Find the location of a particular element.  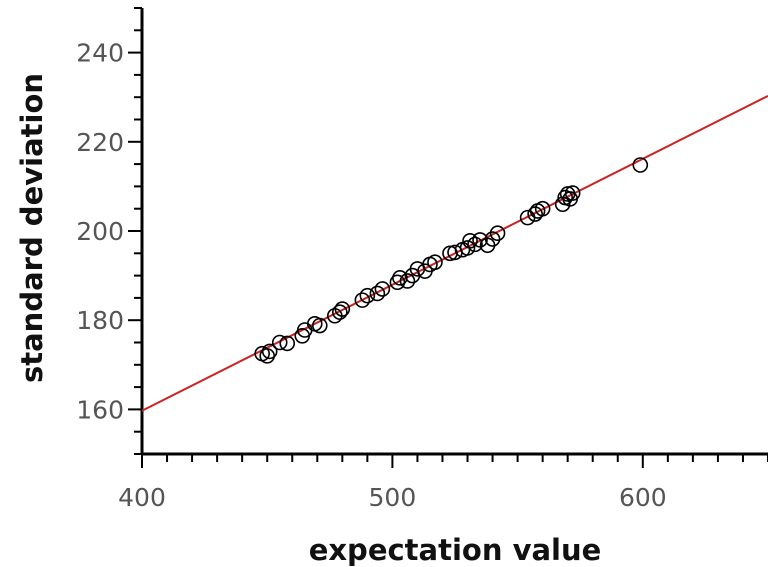

y-axis-title: standard deviation is located at coordinates (32, 228).